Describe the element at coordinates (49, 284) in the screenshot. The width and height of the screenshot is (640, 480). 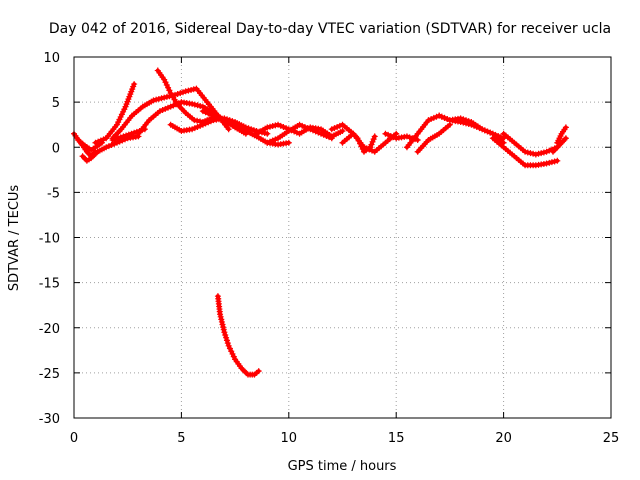
I see `y-tick-label: -15` at that location.